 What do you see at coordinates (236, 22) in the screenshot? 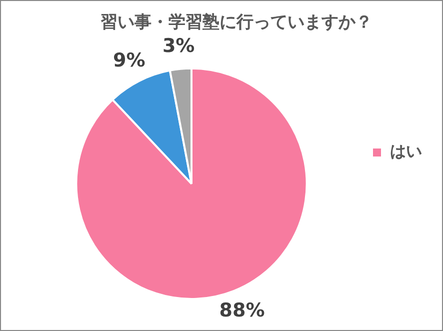
I see `chart-title: 習い事・学習塾に行っていますか？` at bounding box center [236, 22].